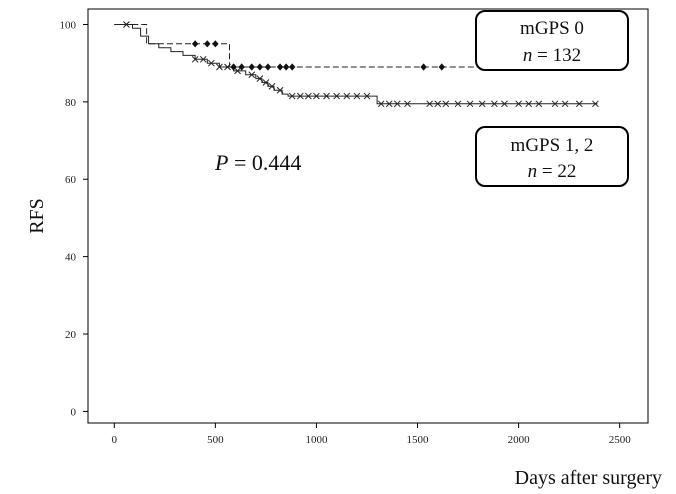 This screenshot has height=494, width=676. Describe the element at coordinates (74, 412) in the screenshot. I see `y-tick-label: 0` at that location.